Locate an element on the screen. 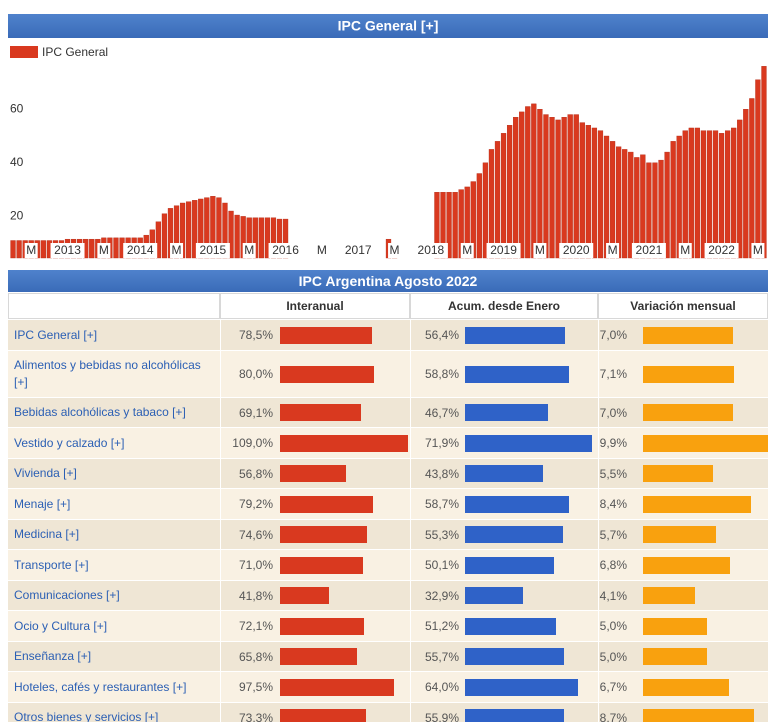 This screenshot has width=768, height=722. cell-value: 79,2% is located at coordinates (255, 504).